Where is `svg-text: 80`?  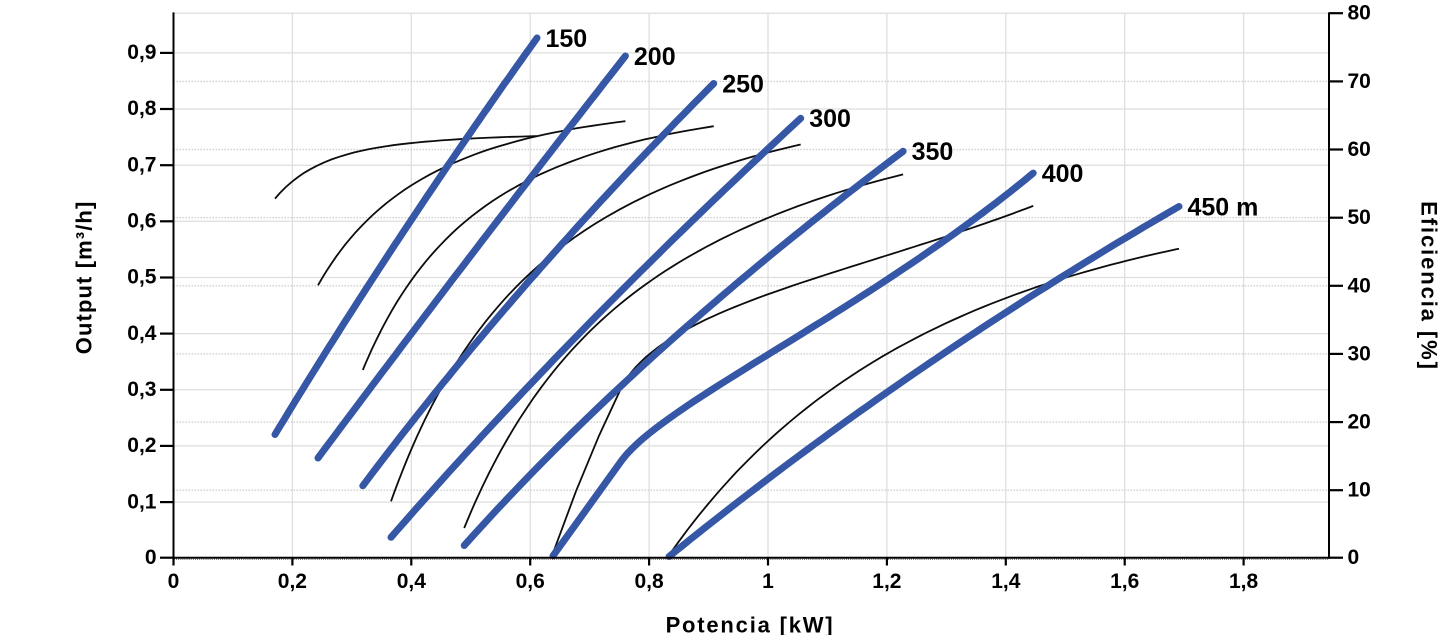 svg-text: 80 is located at coordinates (1359, 13).